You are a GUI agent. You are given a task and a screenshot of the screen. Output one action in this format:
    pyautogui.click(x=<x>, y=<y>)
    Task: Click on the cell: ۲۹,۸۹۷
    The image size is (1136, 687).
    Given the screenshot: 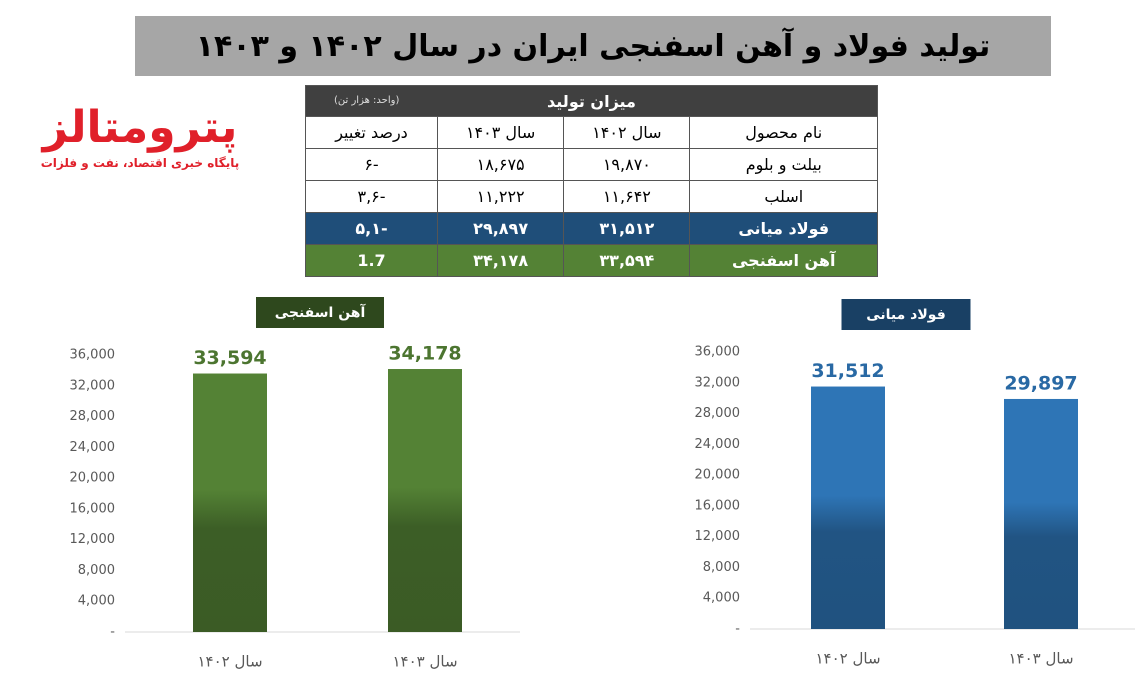 What is the action you would take?
    pyautogui.click(x=501, y=228)
    